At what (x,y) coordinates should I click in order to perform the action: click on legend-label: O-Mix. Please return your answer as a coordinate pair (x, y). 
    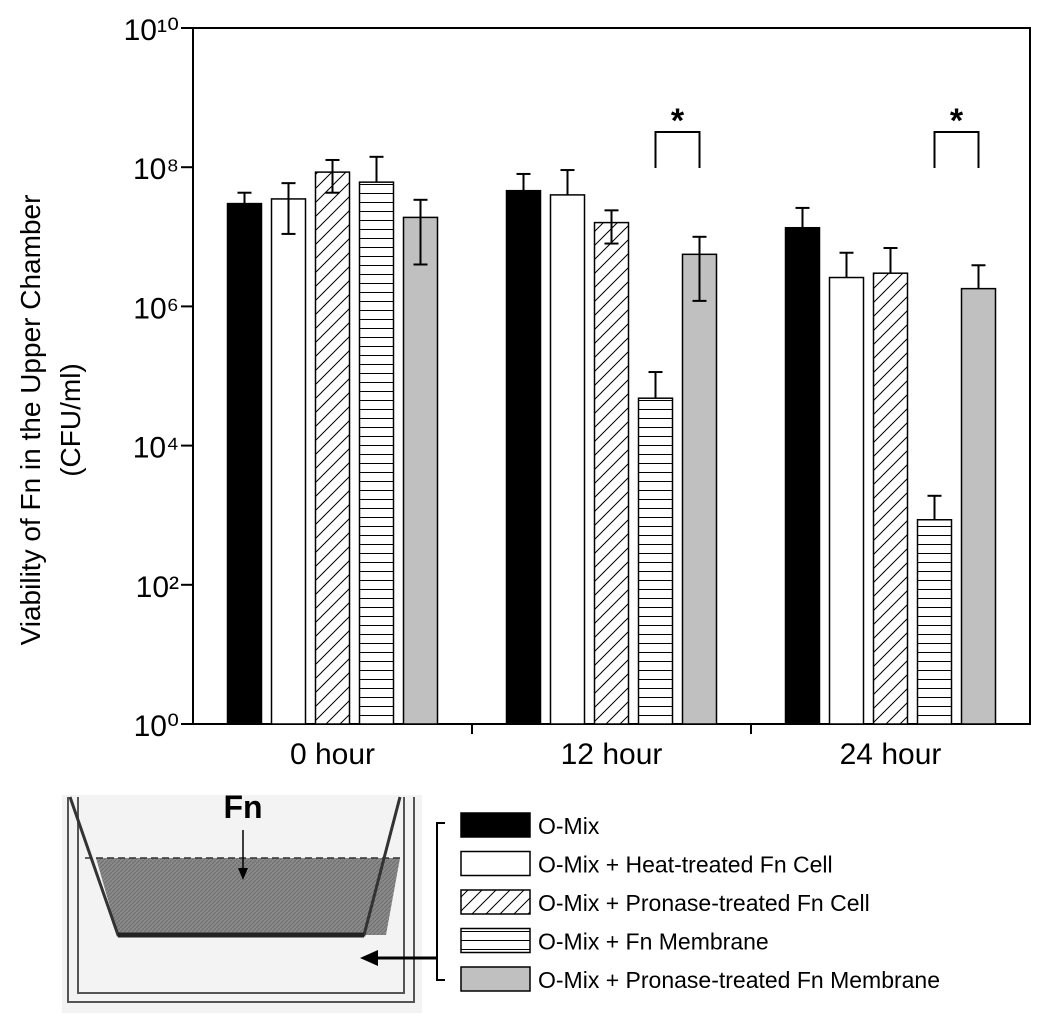
    Looking at the image, I should click on (569, 826).